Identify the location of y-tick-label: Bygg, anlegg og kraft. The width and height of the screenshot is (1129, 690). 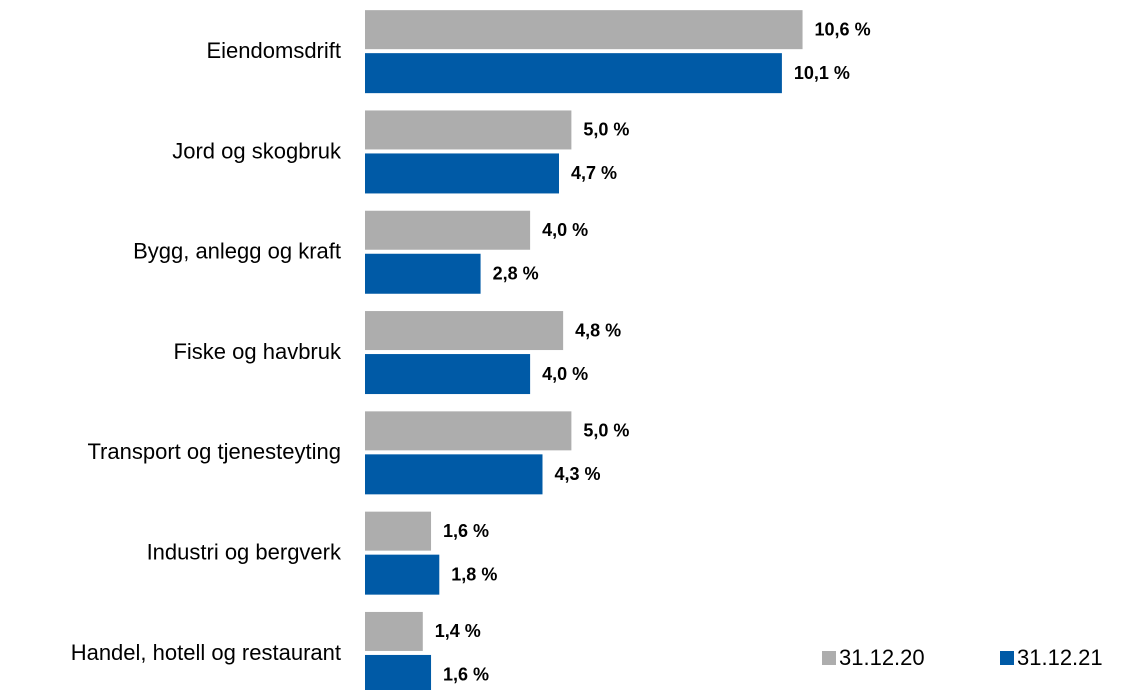
(237, 251).